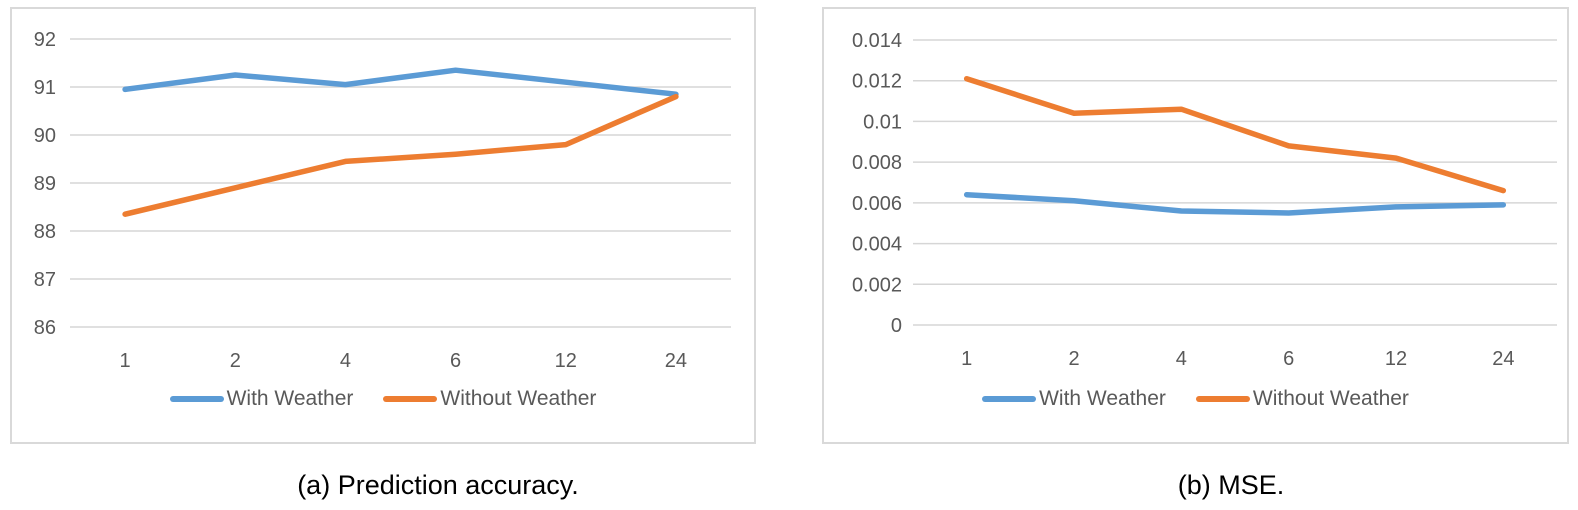  I want to click on y-axis-label: 87, so click(45, 280).